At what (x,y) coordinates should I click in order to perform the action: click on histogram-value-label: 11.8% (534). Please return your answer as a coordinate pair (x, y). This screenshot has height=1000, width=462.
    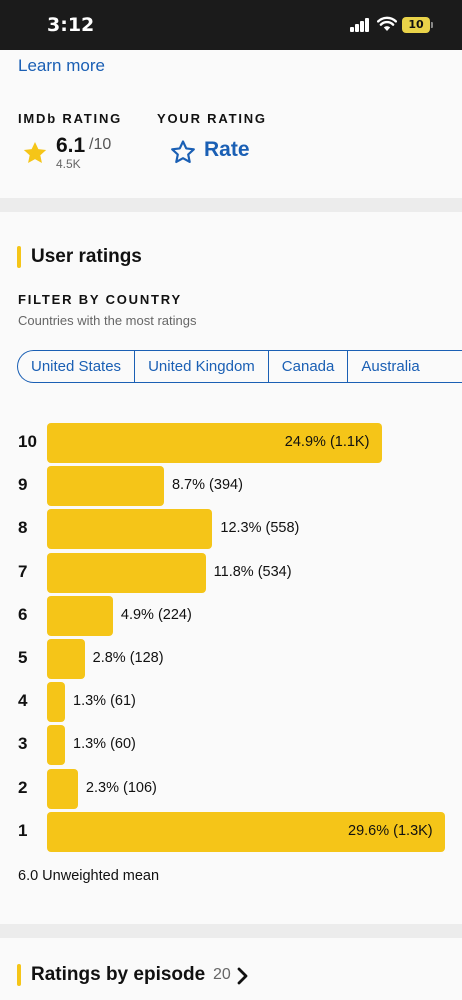
    Looking at the image, I should click on (252, 571).